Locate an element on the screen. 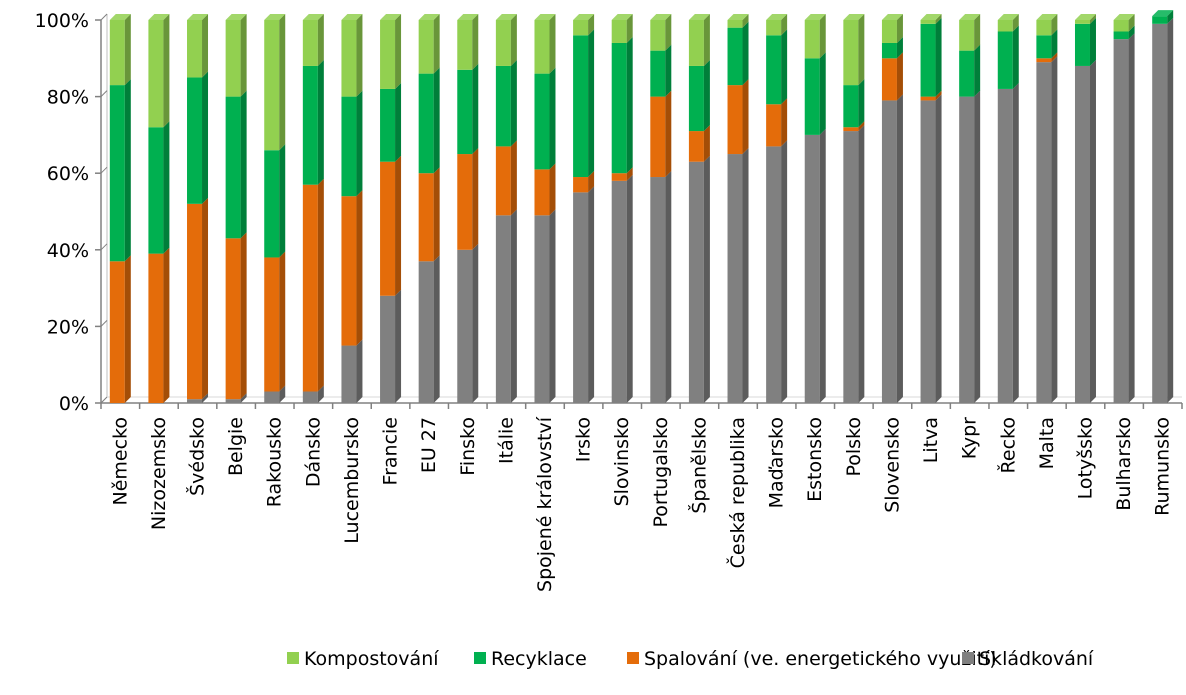 This screenshot has height=695, width=1186. x-category-label: Belgie is located at coordinates (236, 446).